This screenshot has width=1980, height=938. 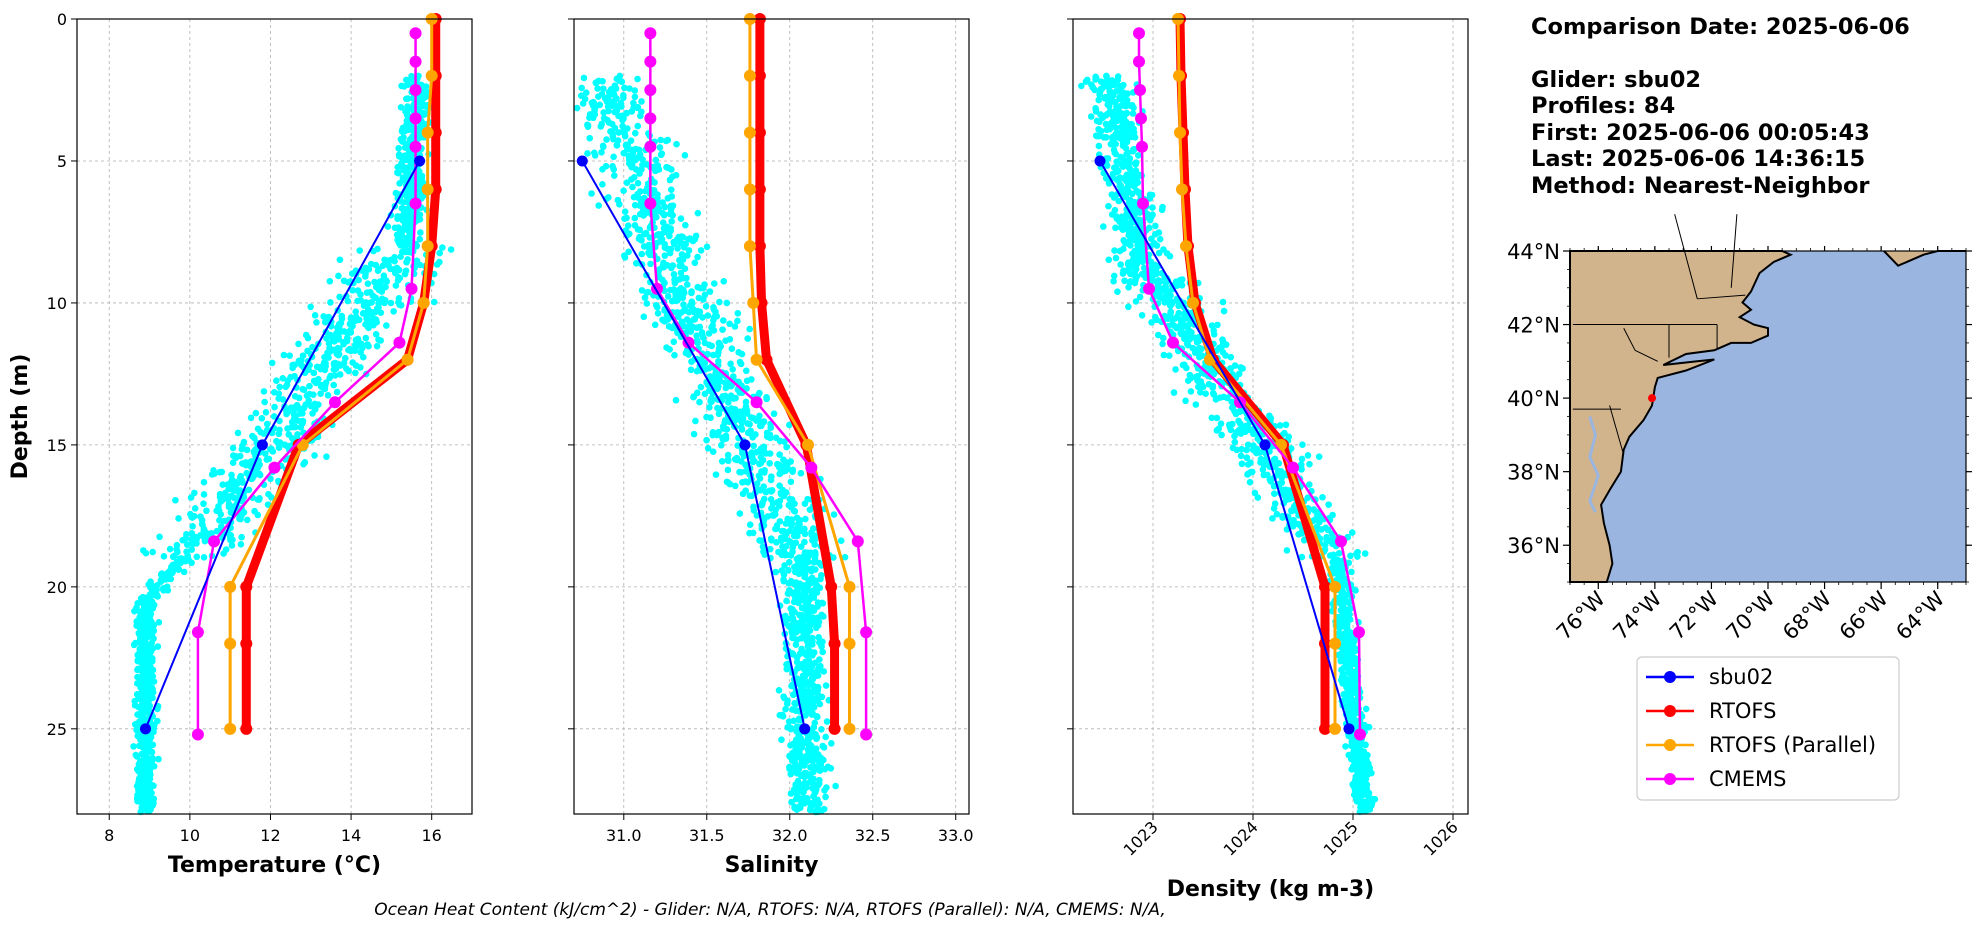 I want to click on x-tick-label: 12, so click(x=270, y=835).